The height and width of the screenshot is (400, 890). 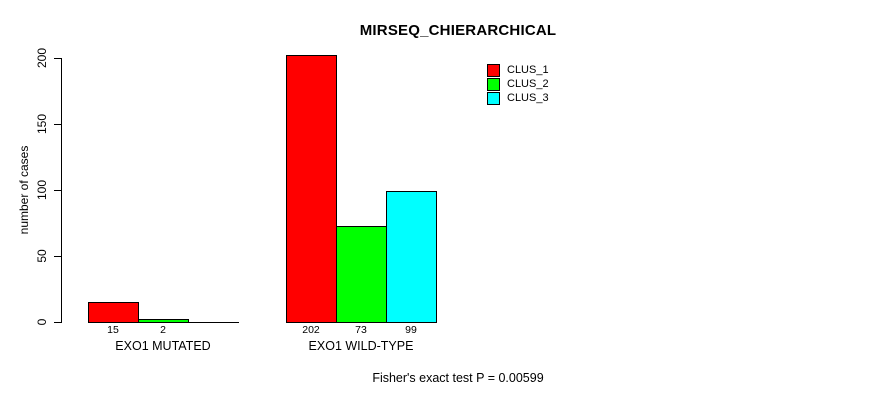 I want to click on legend-item-clus_2: CLUS_2, so click(x=518, y=84).